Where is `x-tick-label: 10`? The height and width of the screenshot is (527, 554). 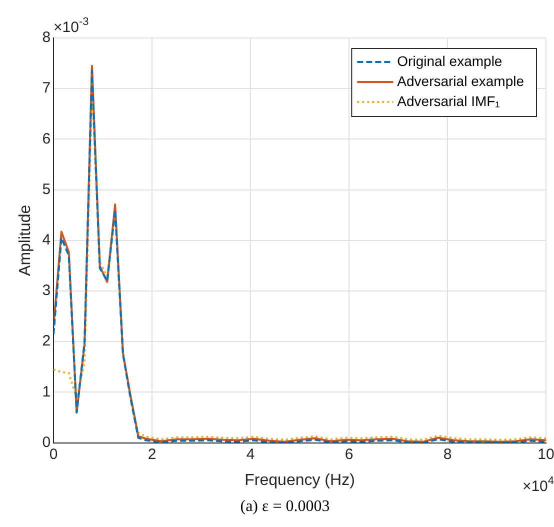
x-tick-label: 10 is located at coordinates (546, 454).